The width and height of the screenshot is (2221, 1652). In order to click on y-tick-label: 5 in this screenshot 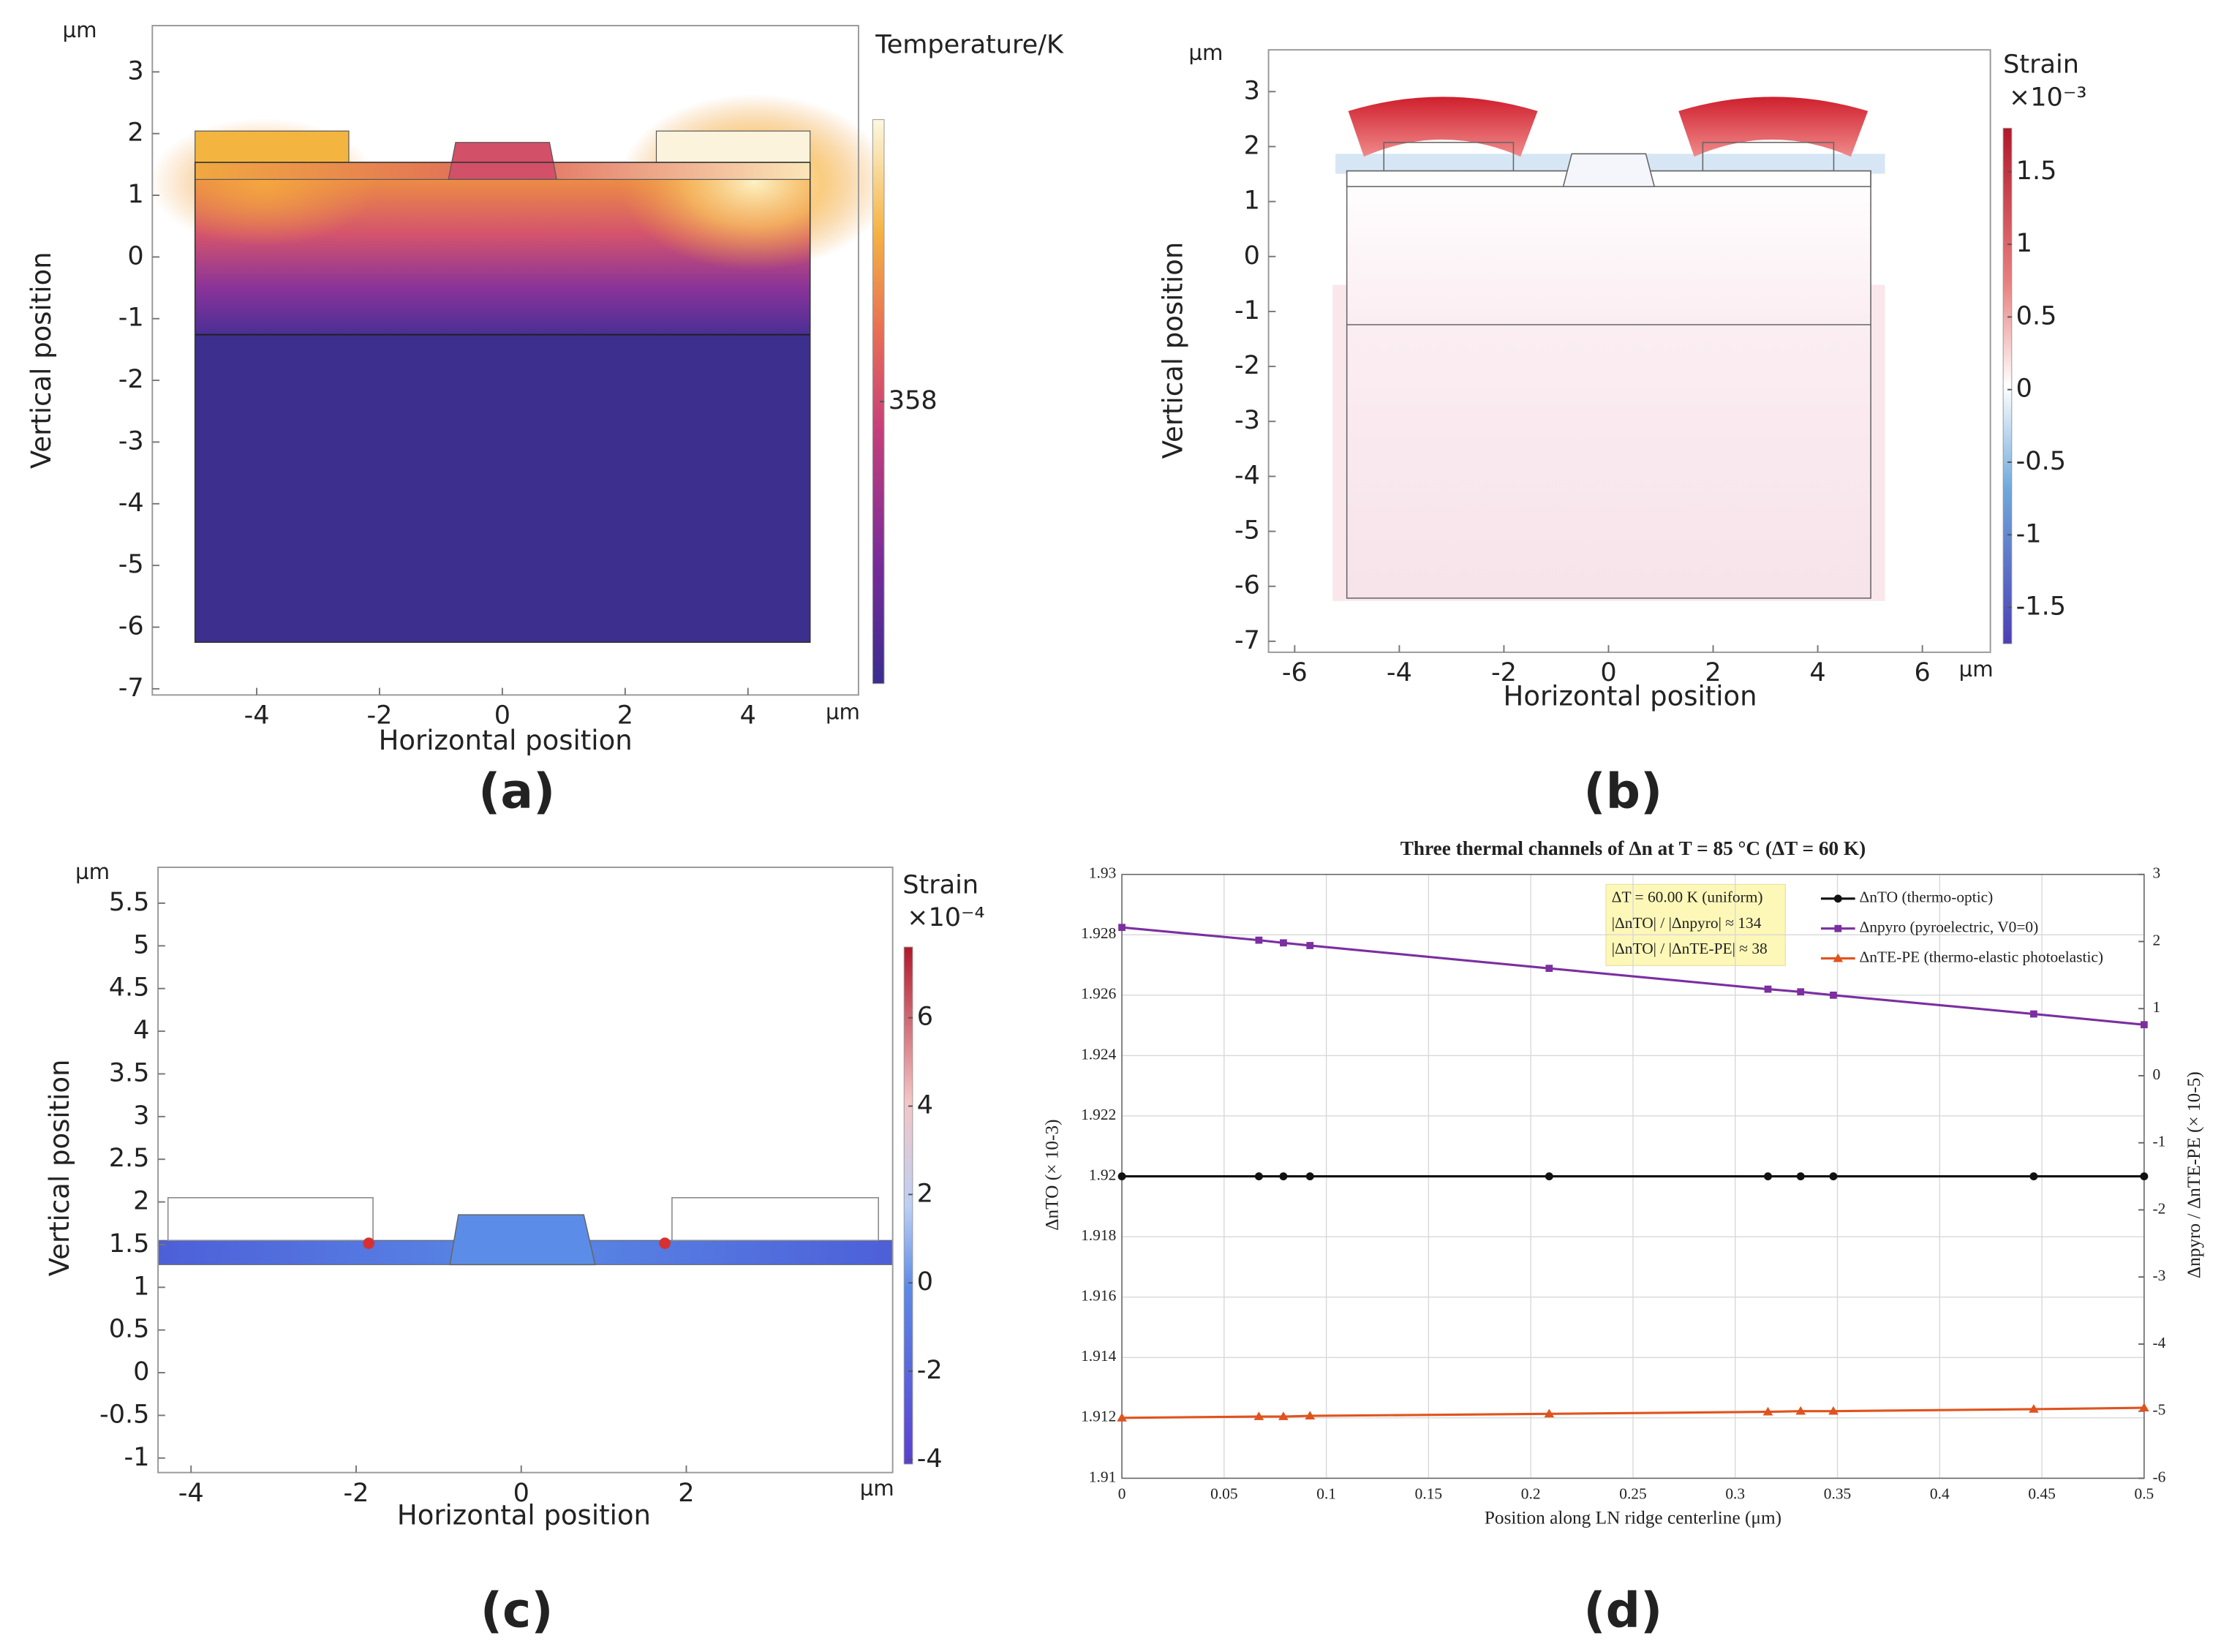, I will do `click(141, 944)`.